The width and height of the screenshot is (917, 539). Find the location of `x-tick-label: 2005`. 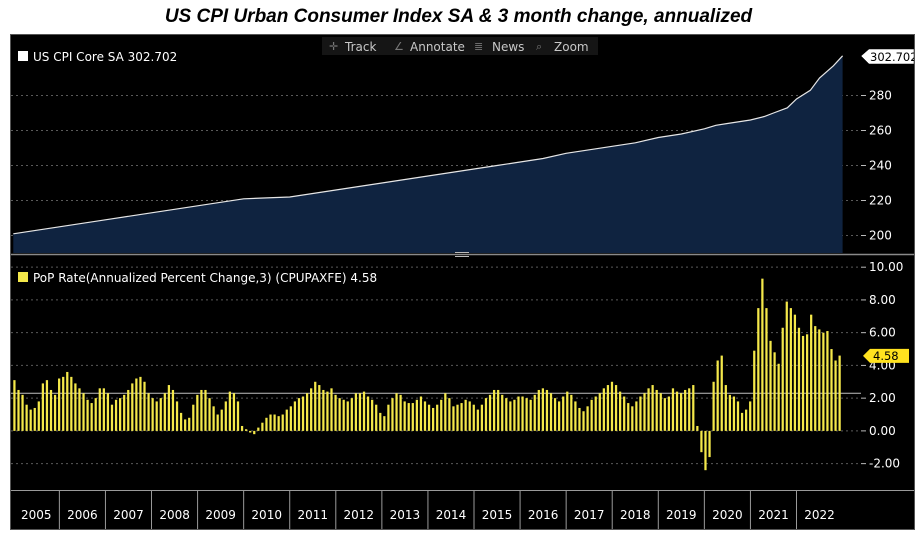

x-tick-label: 2005 is located at coordinates (36, 515).